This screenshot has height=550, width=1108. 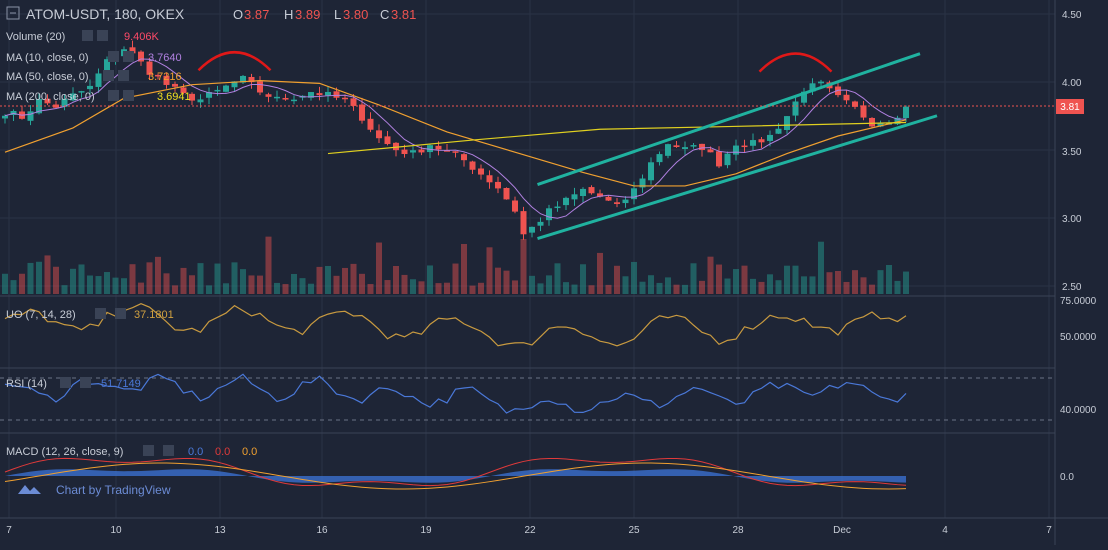 What do you see at coordinates (1078, 410) in the screenshot?
I see `rsi-axis-tick: 40.0000` at bounding box center [1078, 410].